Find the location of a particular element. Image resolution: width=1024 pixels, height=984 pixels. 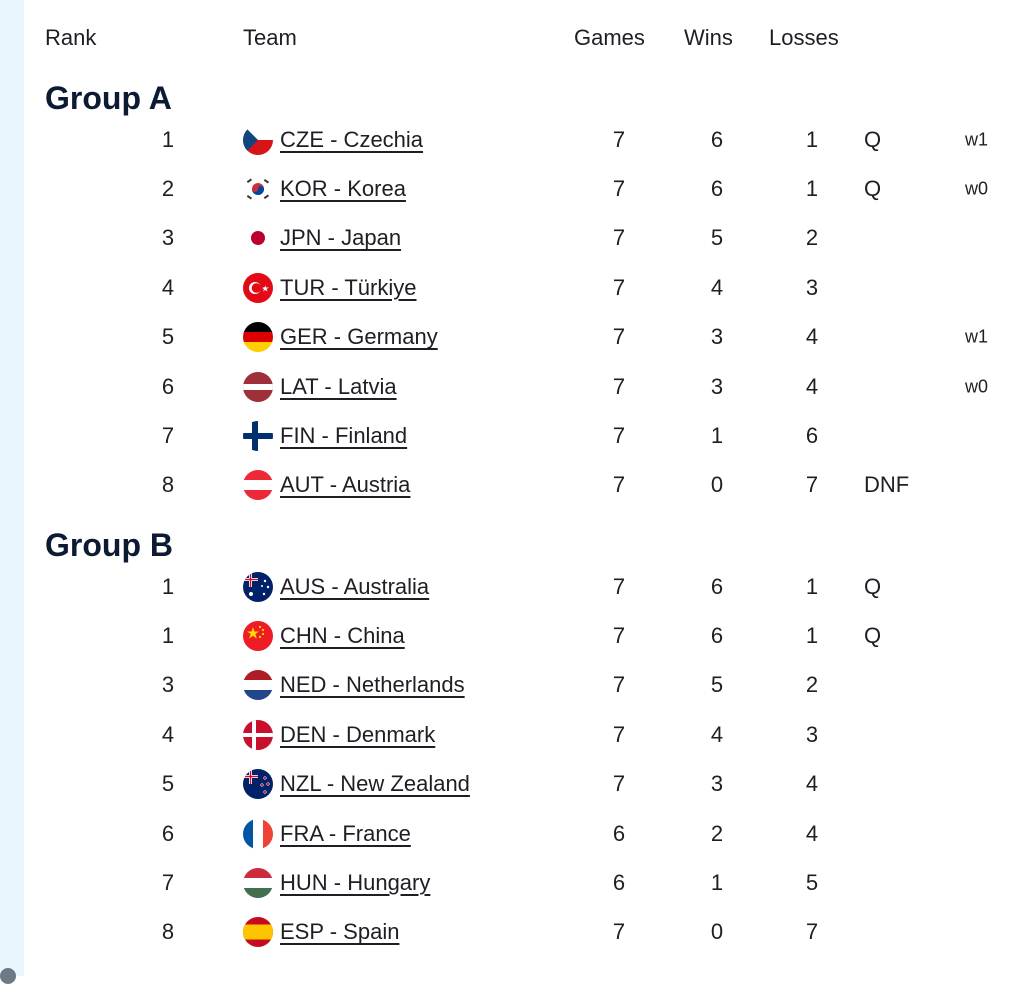

team-link: JPN - Japan is located at coordinates (341, 238).